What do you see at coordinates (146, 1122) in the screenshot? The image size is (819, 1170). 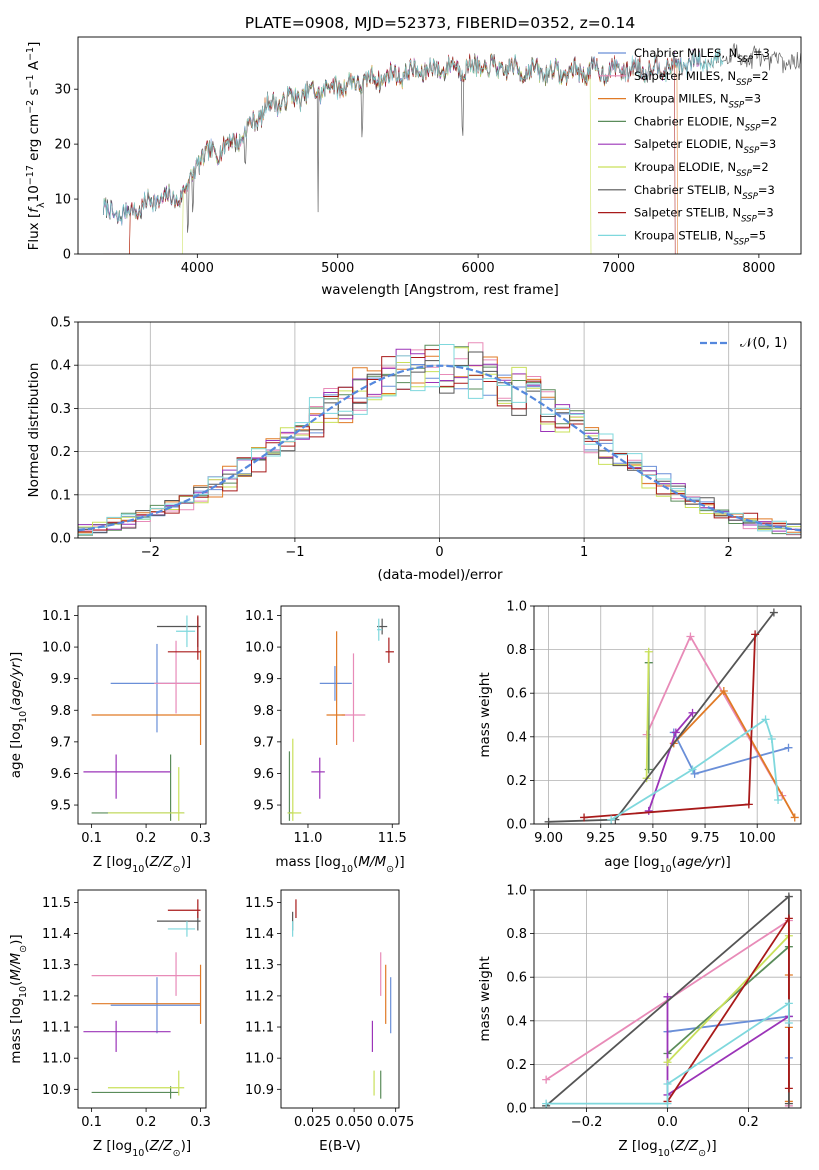 I see `x-tick-label: 0.2` at bounding box center [146, 1122].